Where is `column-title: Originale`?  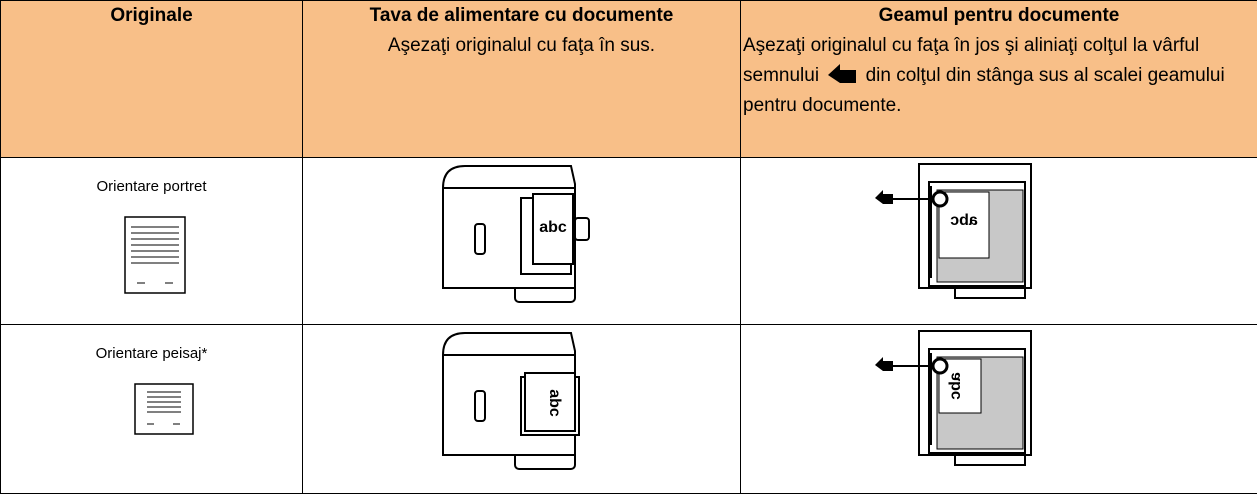 column-title: Originale is located at coordinates (151, 15).